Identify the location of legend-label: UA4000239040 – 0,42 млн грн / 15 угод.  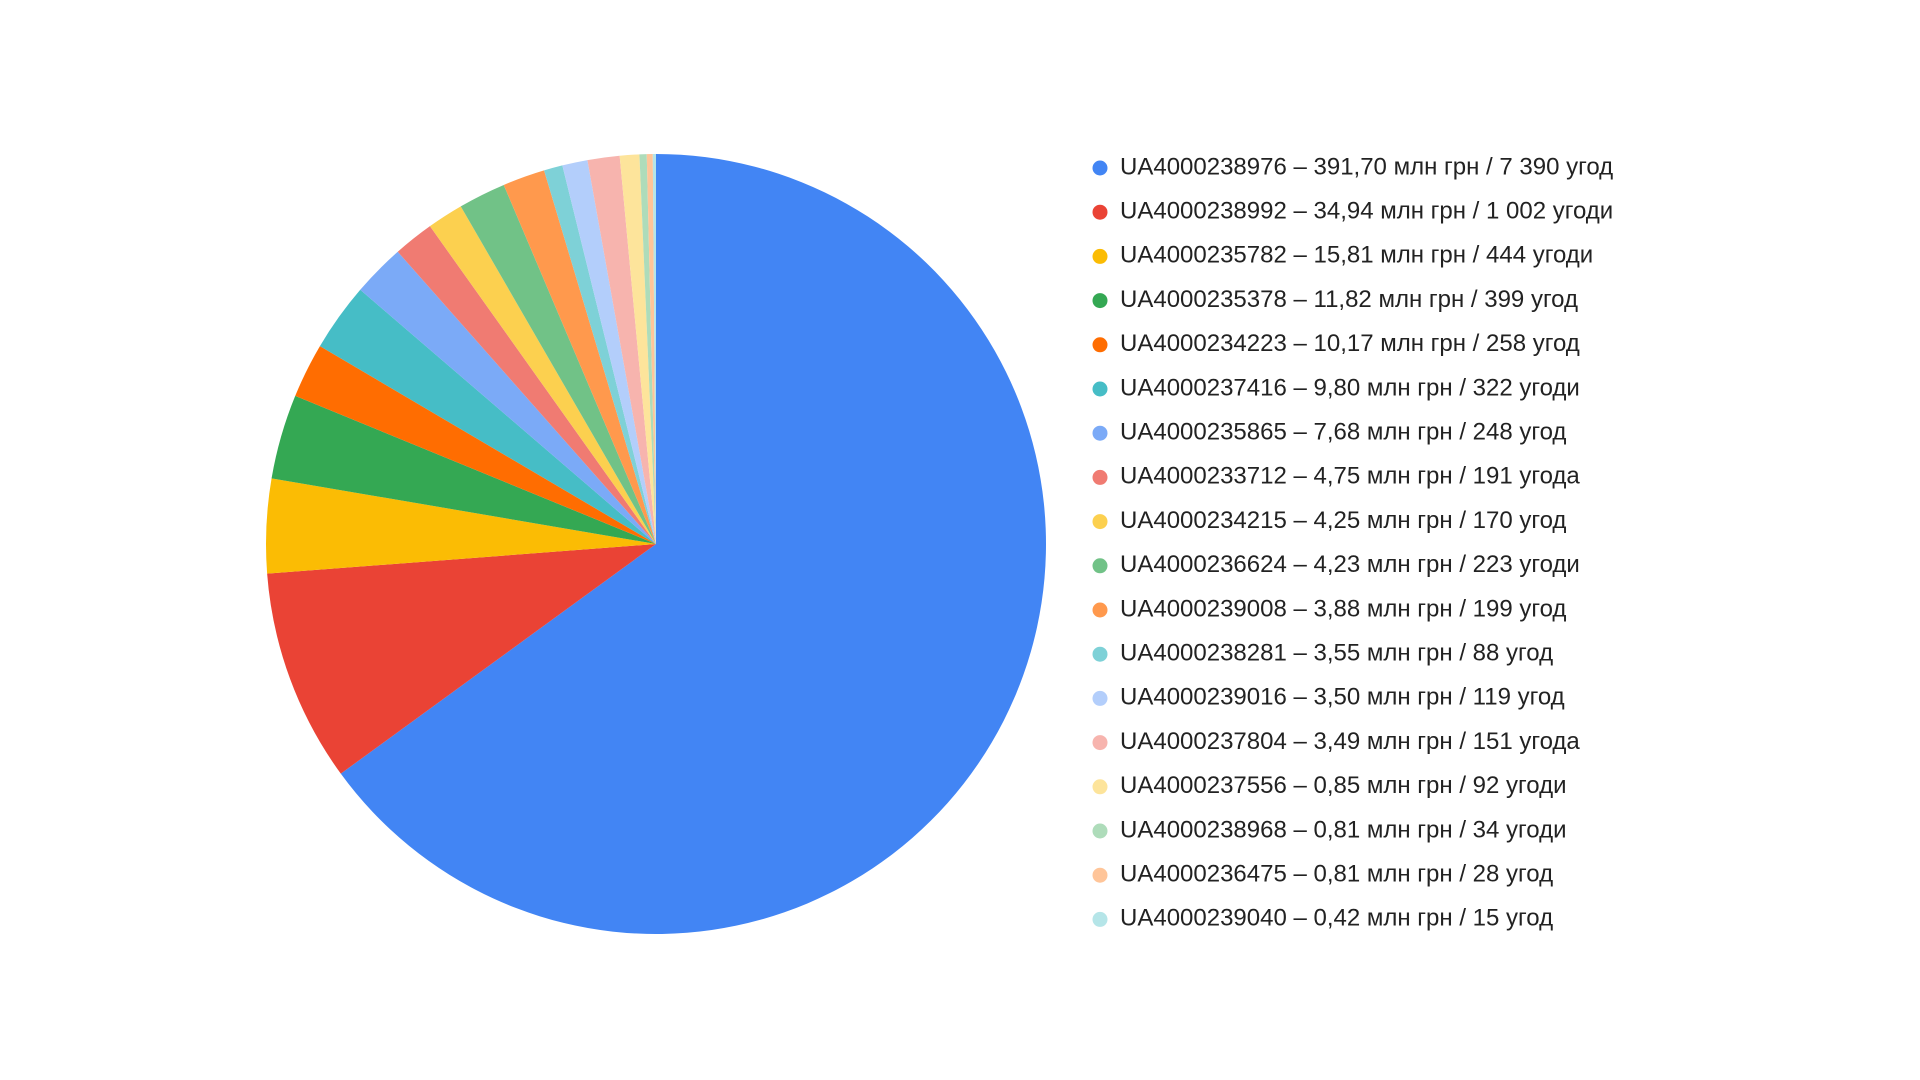
(1336, 918).